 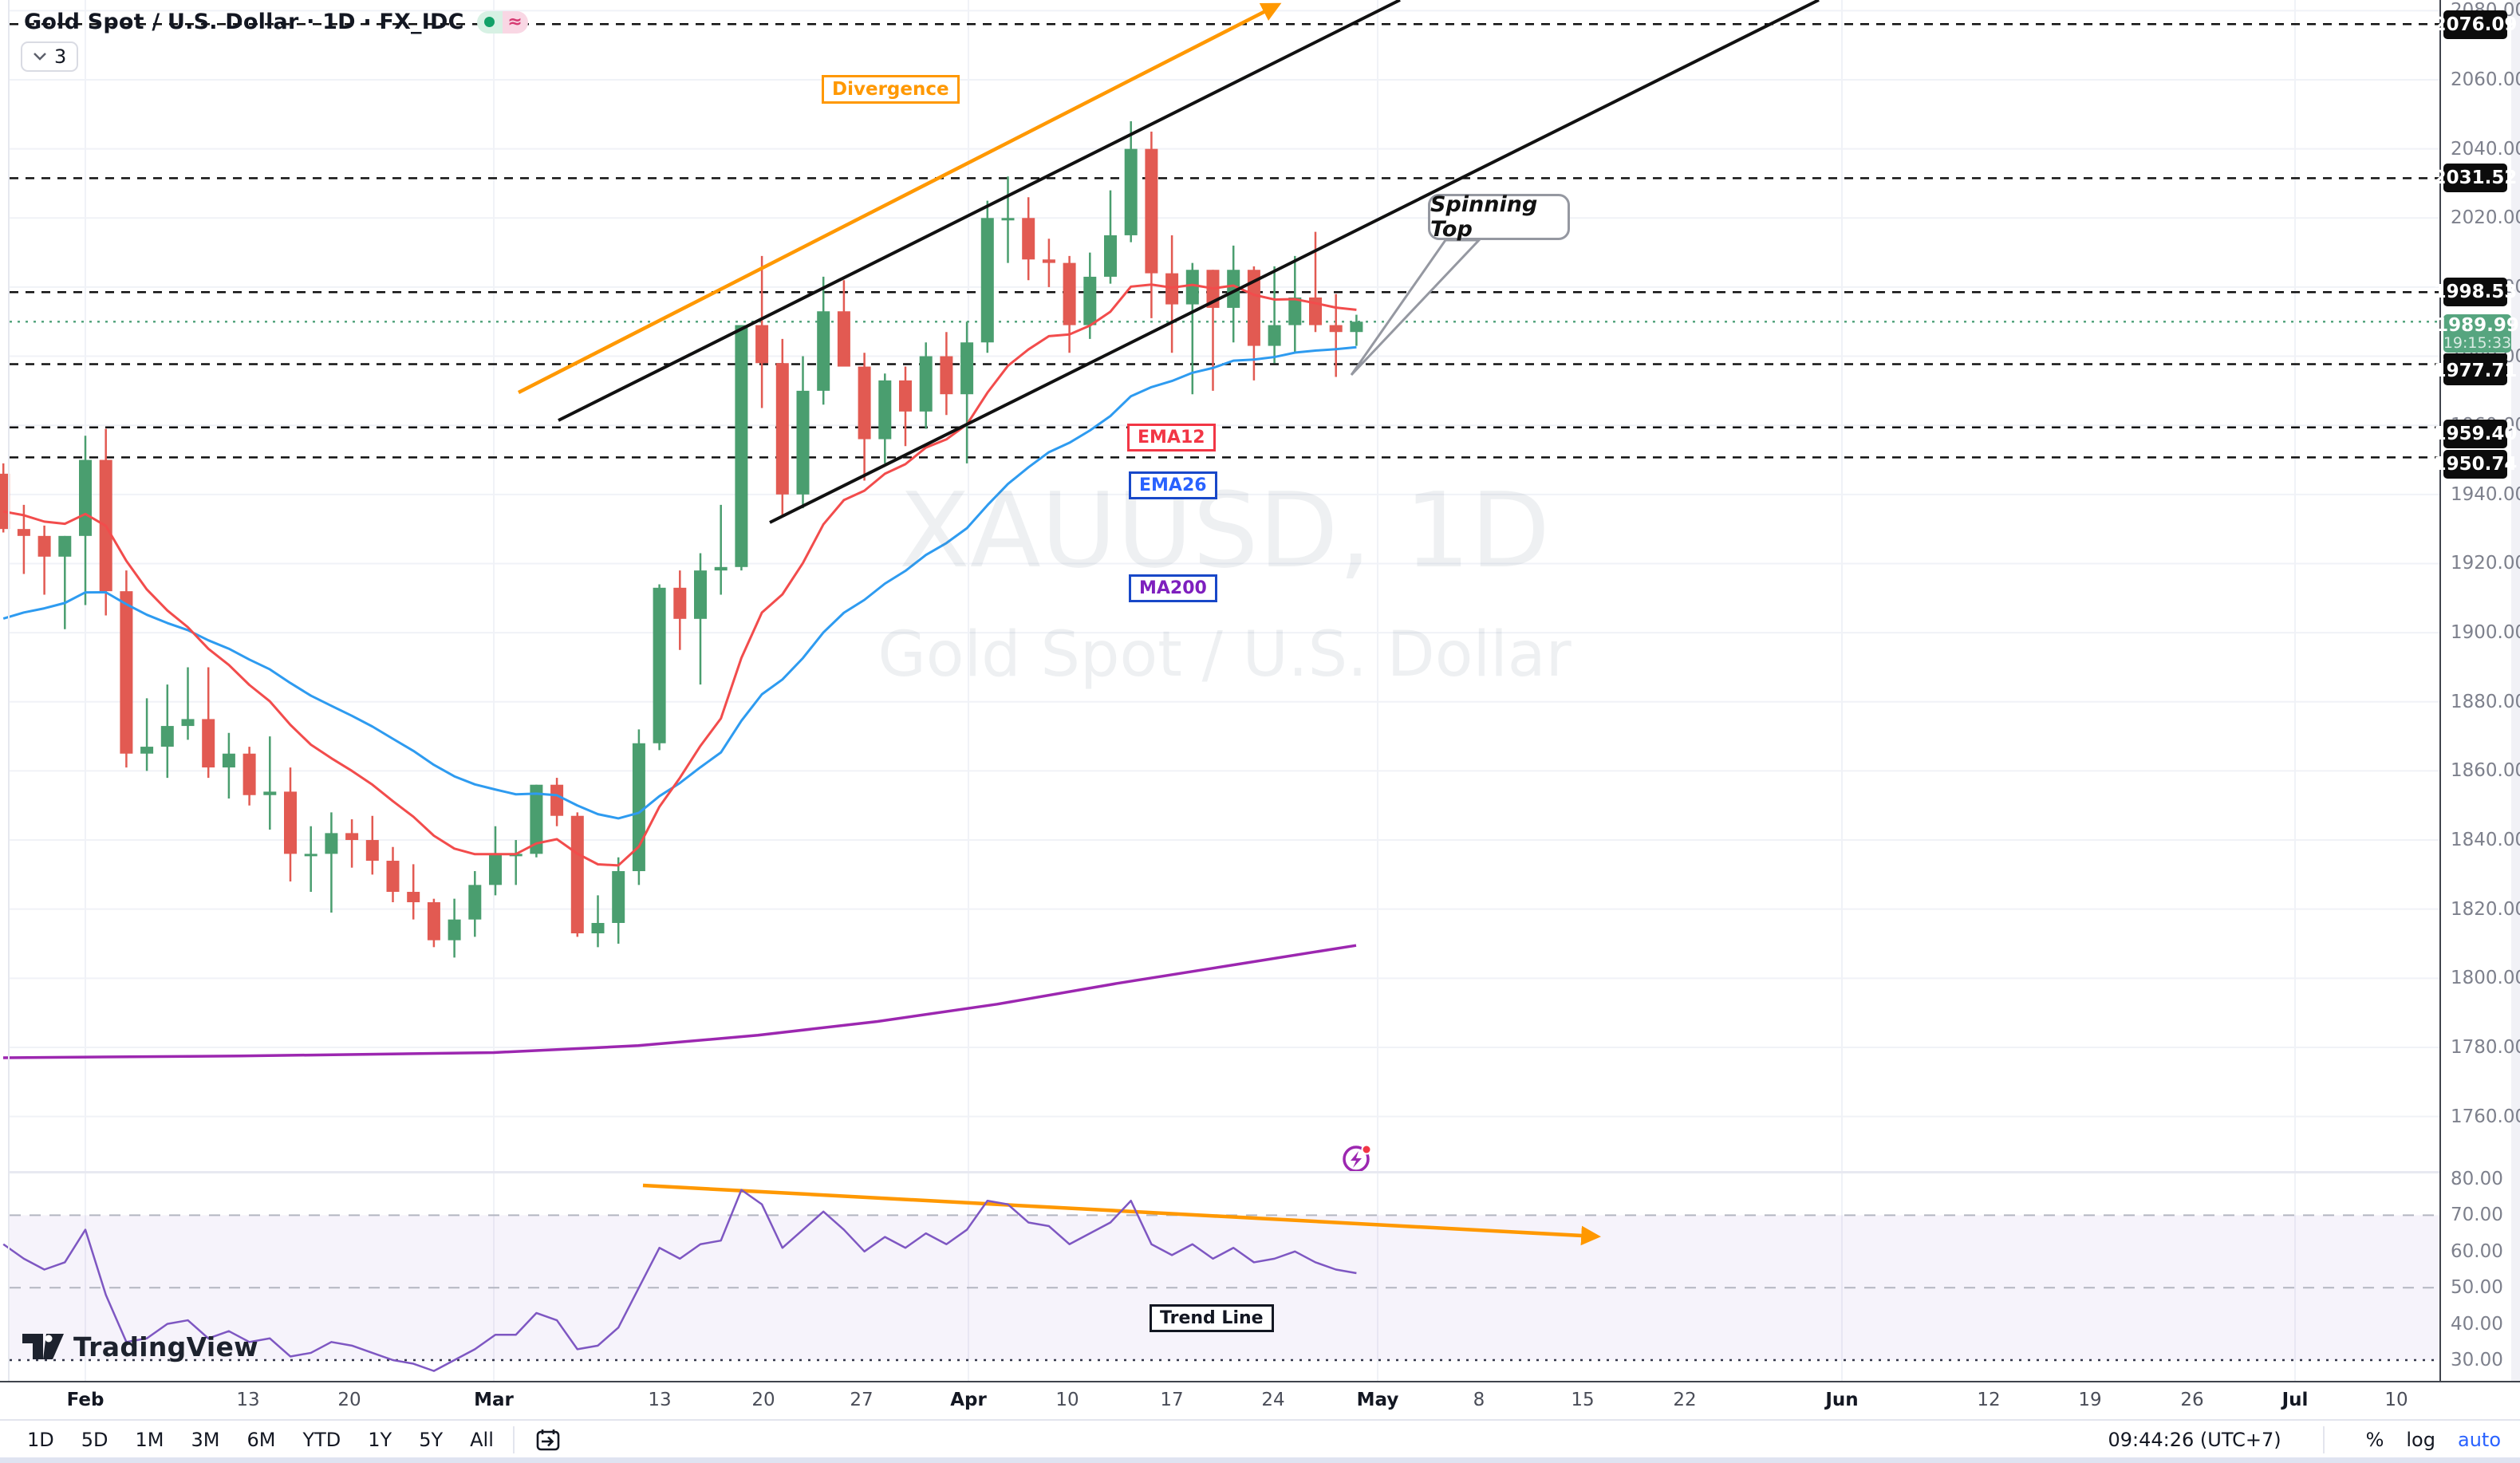 What do you see at coordinates (2396, 1400) in the screenshot?
I see `time-tick-label: 10` at bounding box center [2396, 1400].